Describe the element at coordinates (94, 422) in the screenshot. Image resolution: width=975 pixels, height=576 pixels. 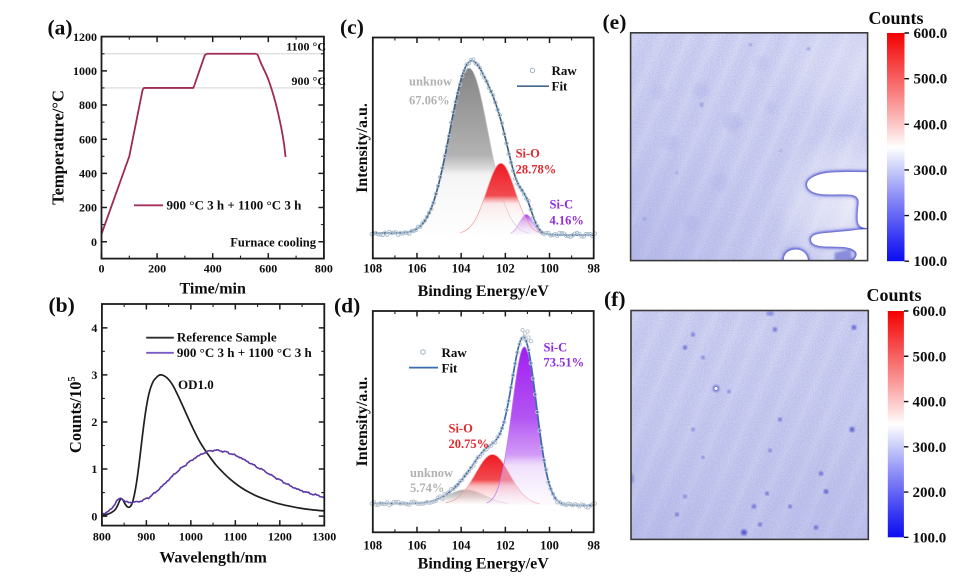
I see `svg-text: 2` at that location.